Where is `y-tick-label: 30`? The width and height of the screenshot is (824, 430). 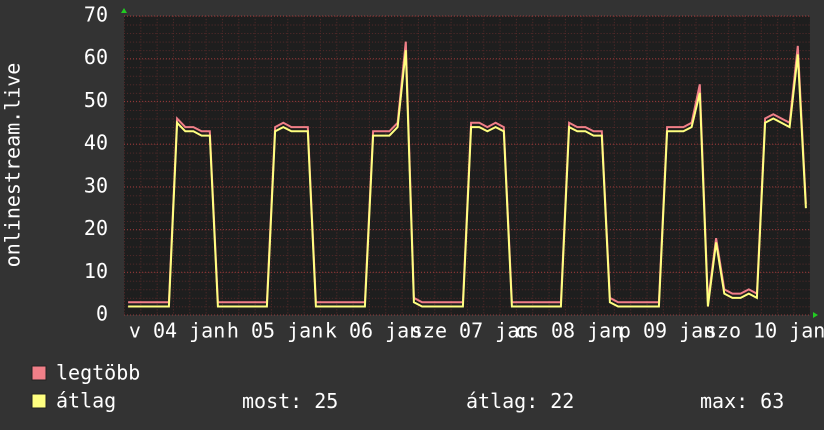 y-tick-label: 30 is located at coordinates (96, 185).